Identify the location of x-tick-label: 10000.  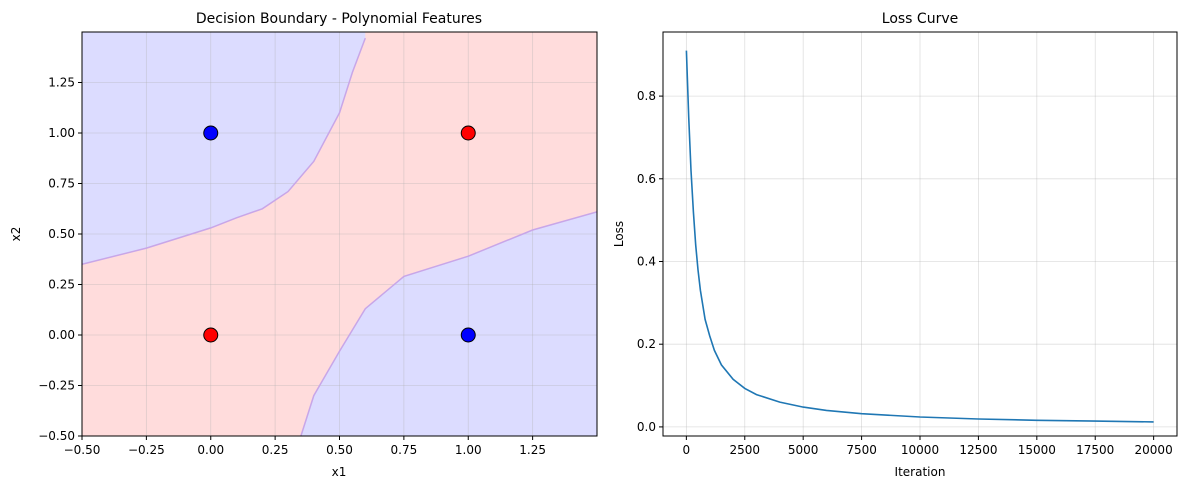
(920, 450).